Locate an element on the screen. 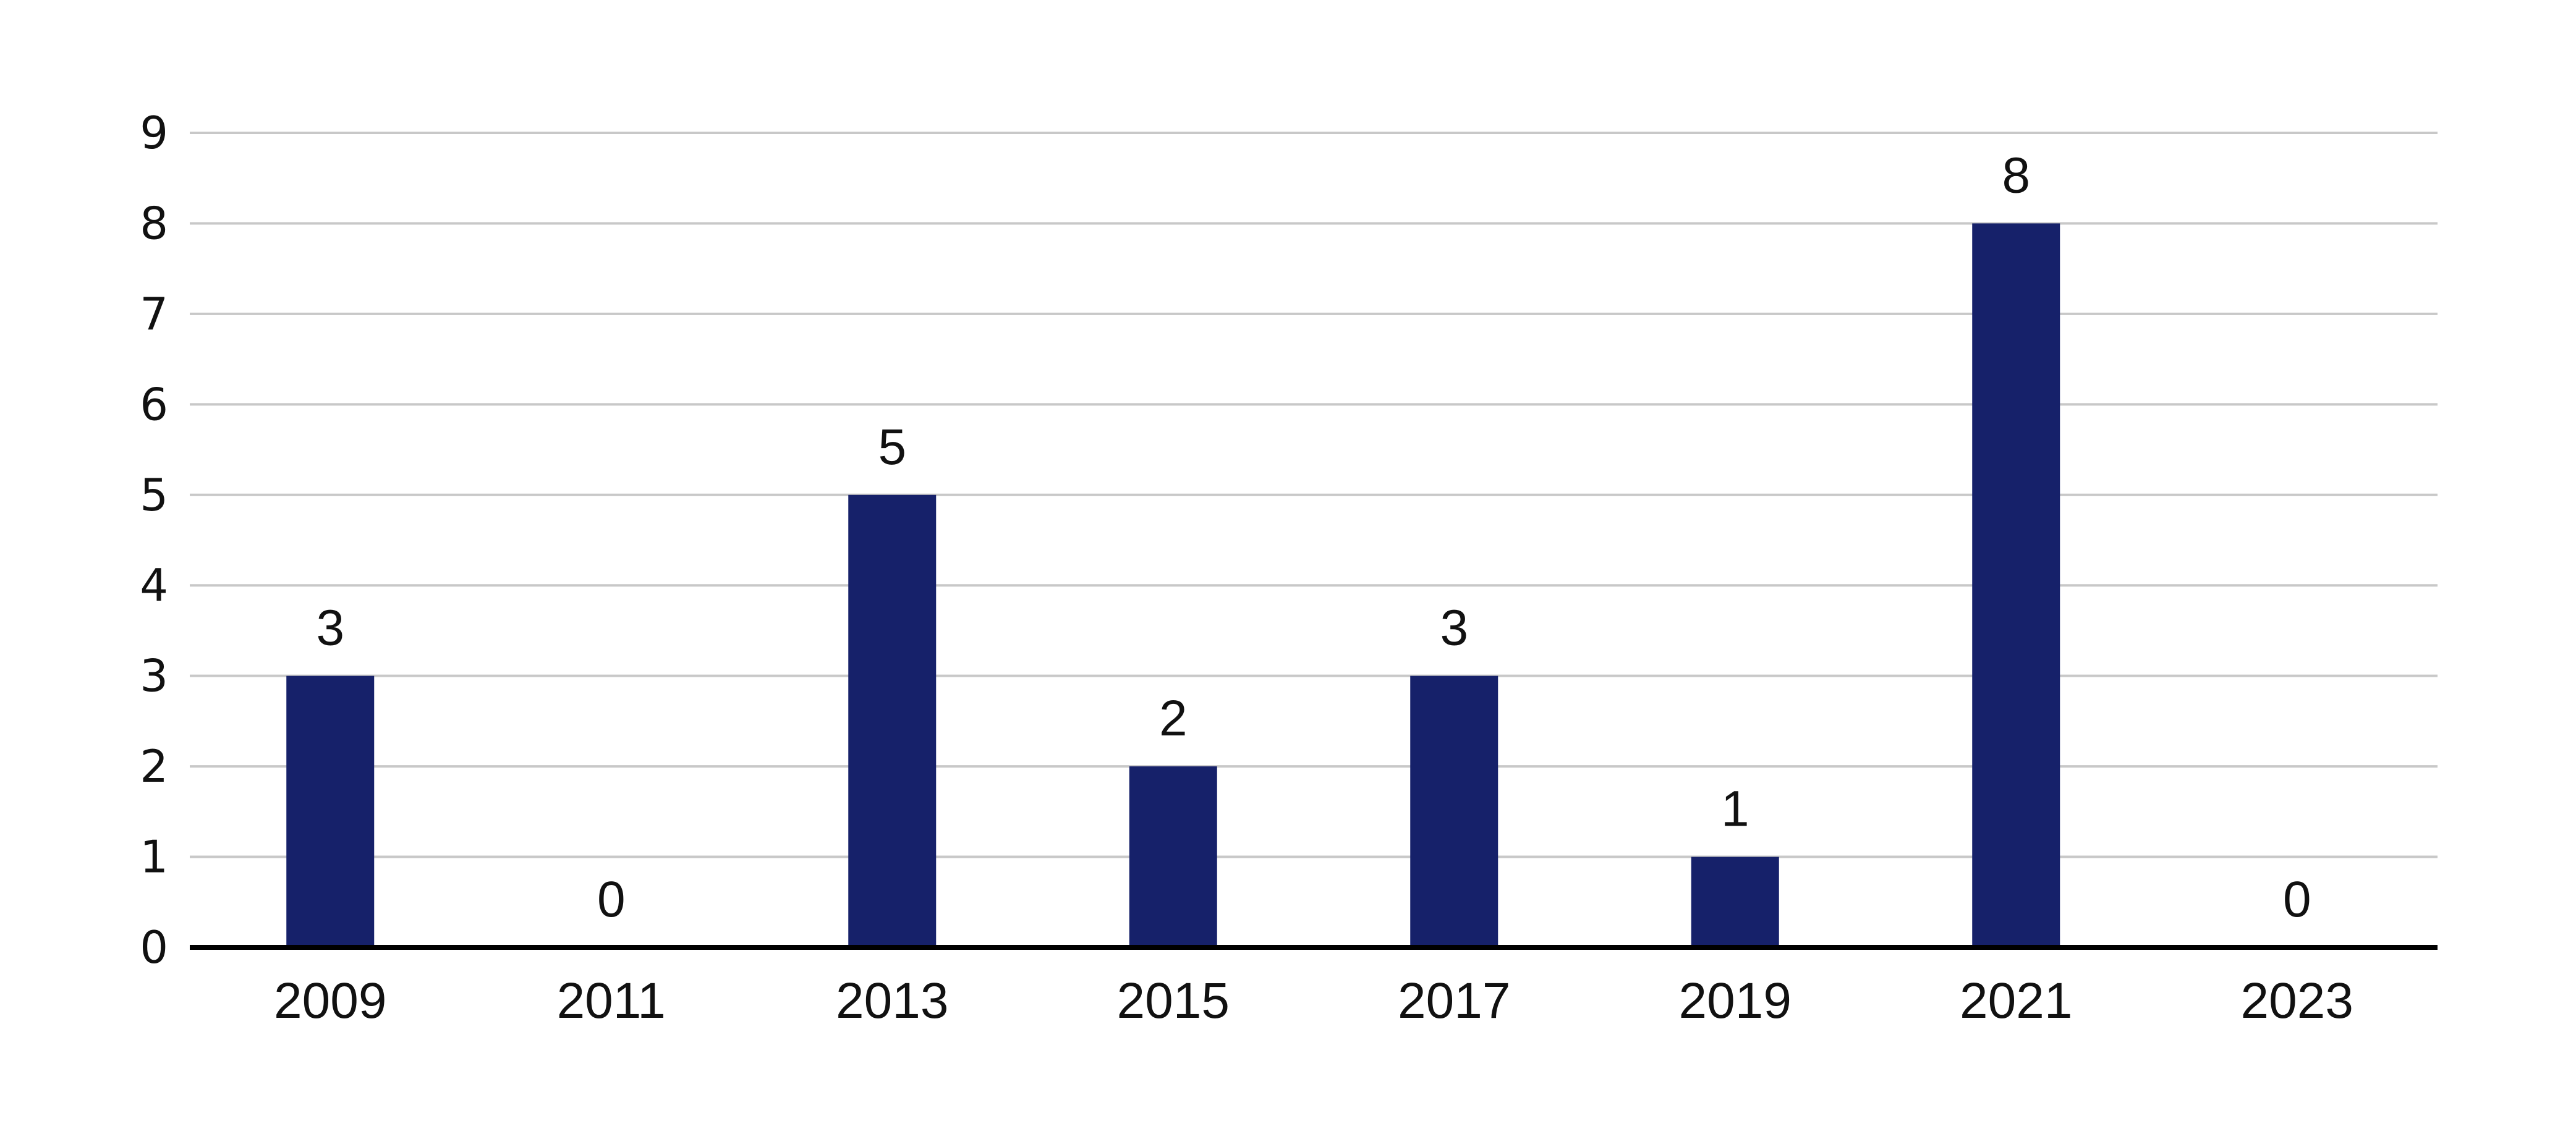 This screenshot has height=1134, width=2576. y-tick-label: 1 is located at coordinates (154, 857).